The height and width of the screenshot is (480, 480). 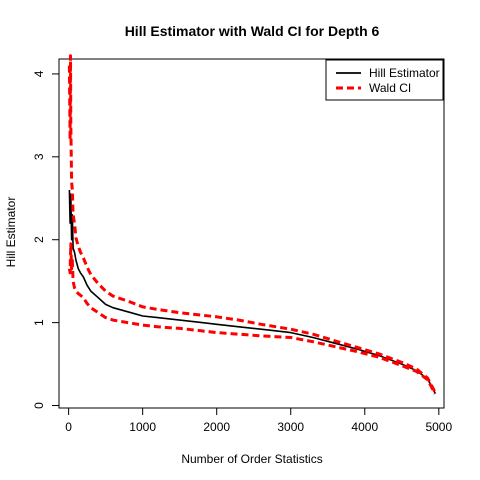 What do you see at coordinates (39, 405) in the screenshot?
I see `y-tick-label: 0` at bounding box center [39, 405].